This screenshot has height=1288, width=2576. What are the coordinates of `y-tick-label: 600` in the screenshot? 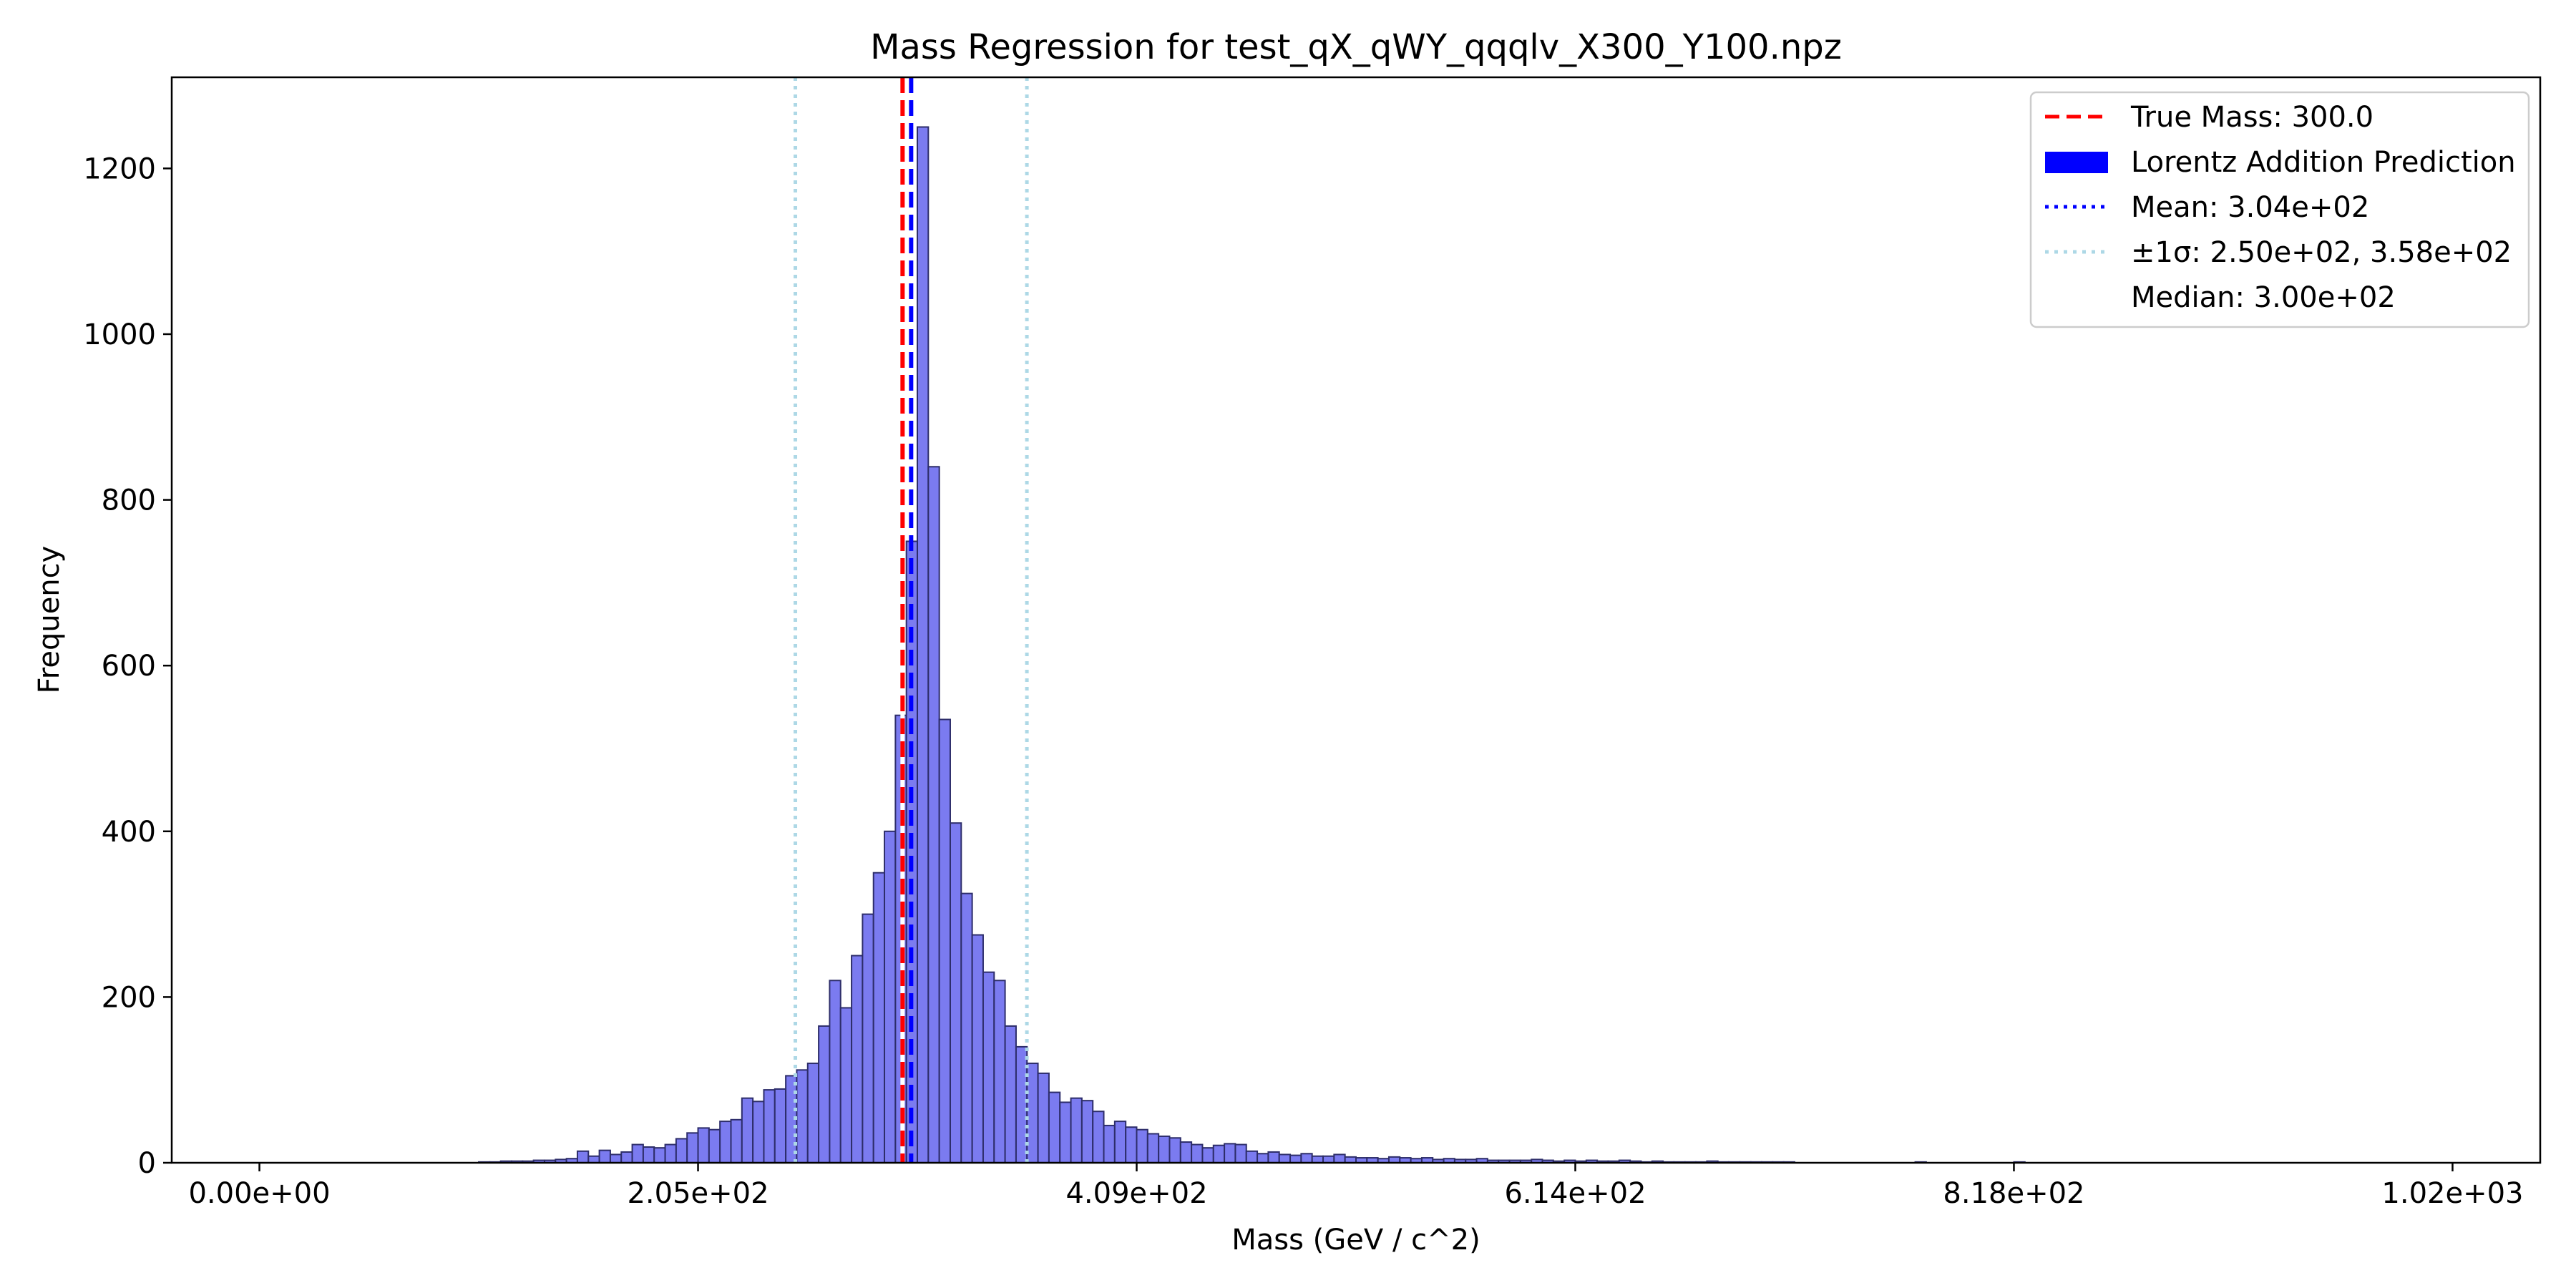 It's located at (129, 666).